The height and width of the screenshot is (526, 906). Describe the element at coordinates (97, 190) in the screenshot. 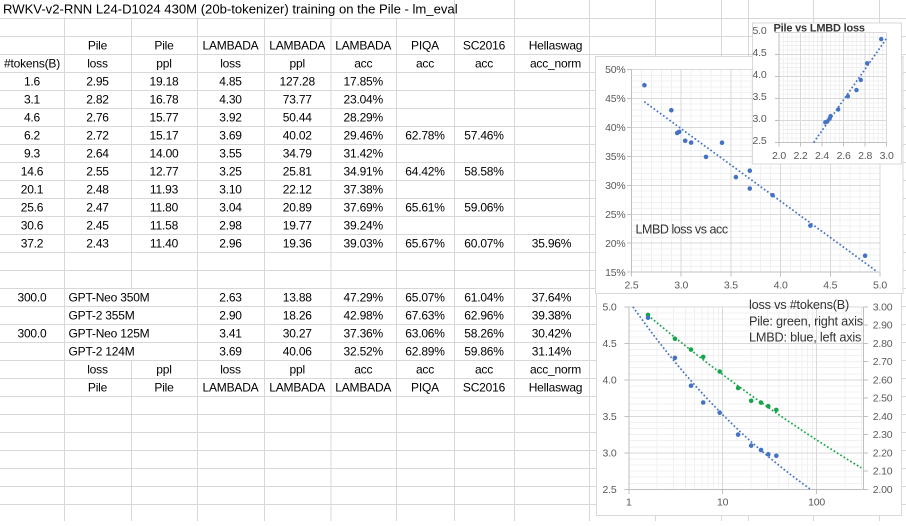

I see `svg-text: 2.48` at that location.